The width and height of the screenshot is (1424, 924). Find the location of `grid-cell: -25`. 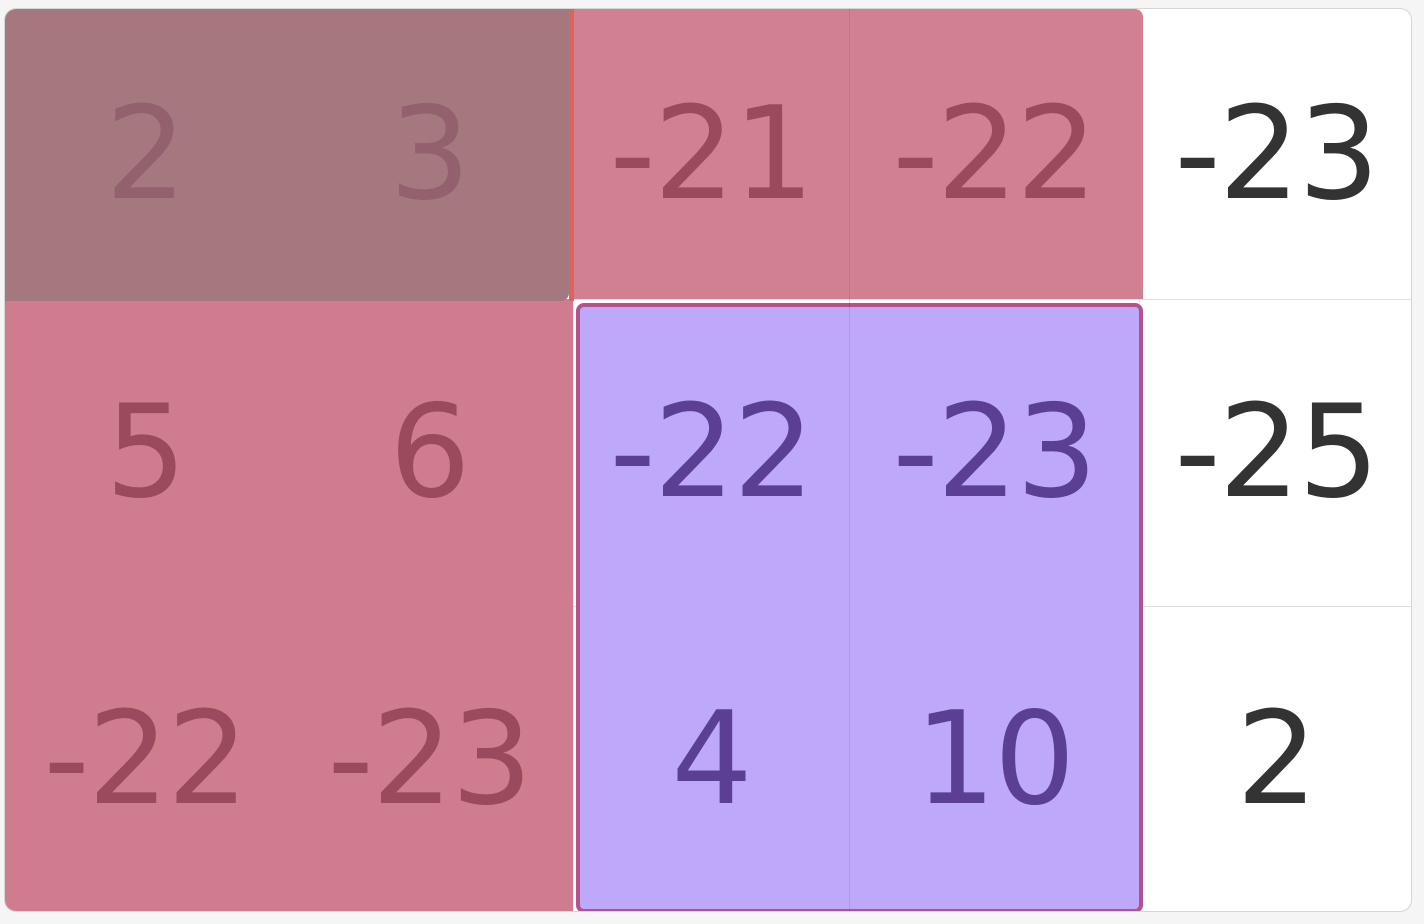

grid-cell: -25 is located at coordinates (1276, 452).